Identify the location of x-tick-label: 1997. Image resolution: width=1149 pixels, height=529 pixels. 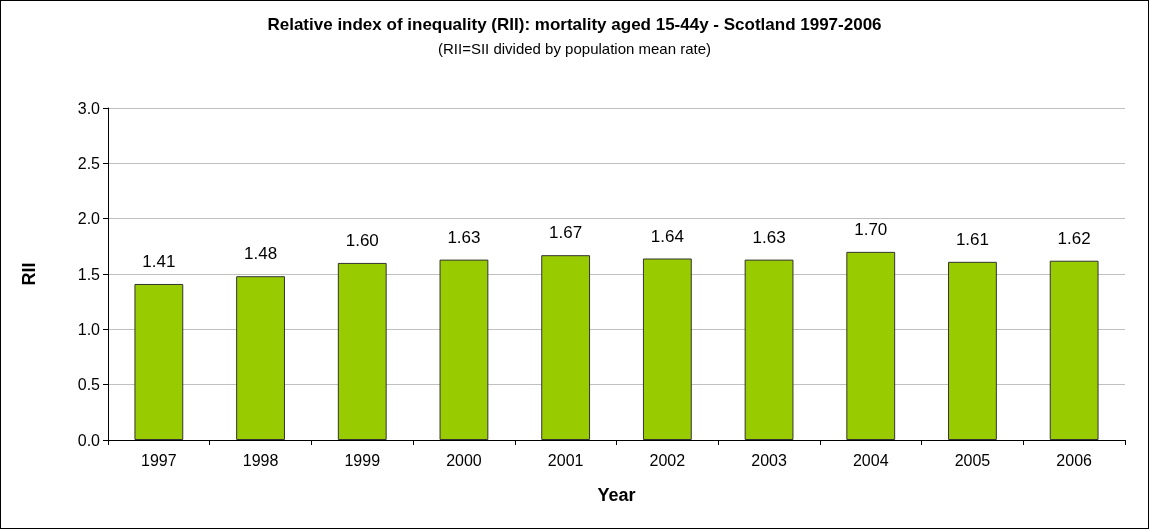
(159, 460).